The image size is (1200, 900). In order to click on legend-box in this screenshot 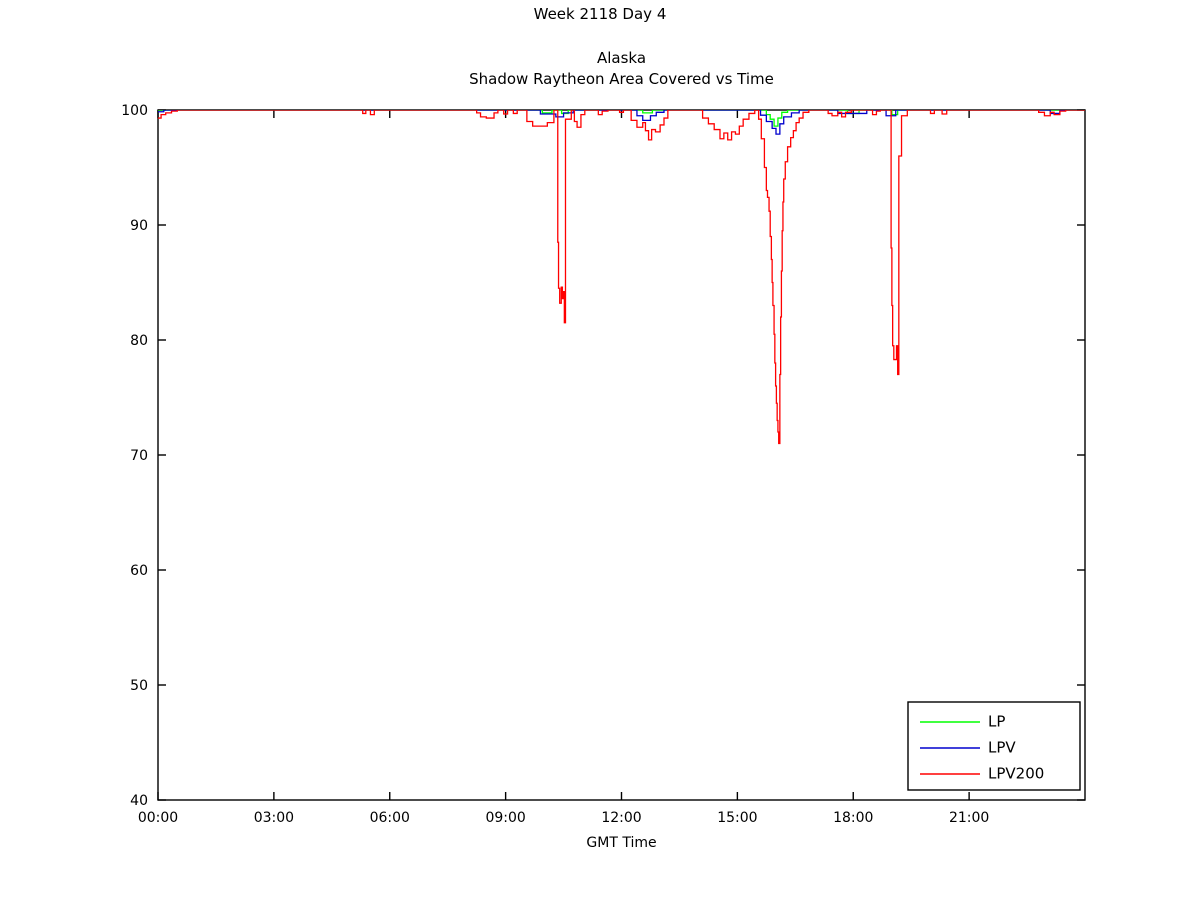, I will do `click(994, 746)`.